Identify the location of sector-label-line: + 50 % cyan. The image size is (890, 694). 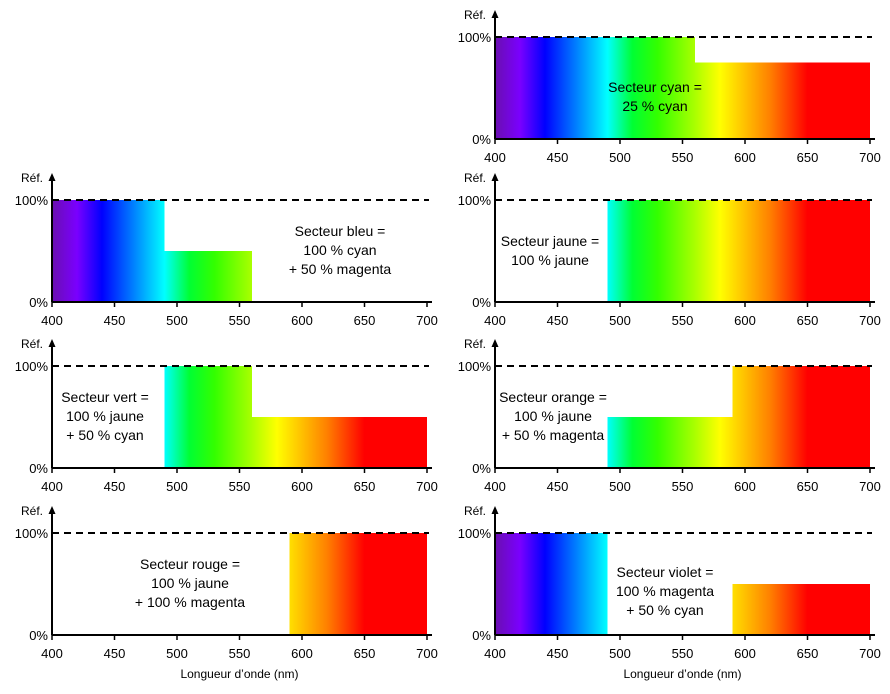
(664, 610).